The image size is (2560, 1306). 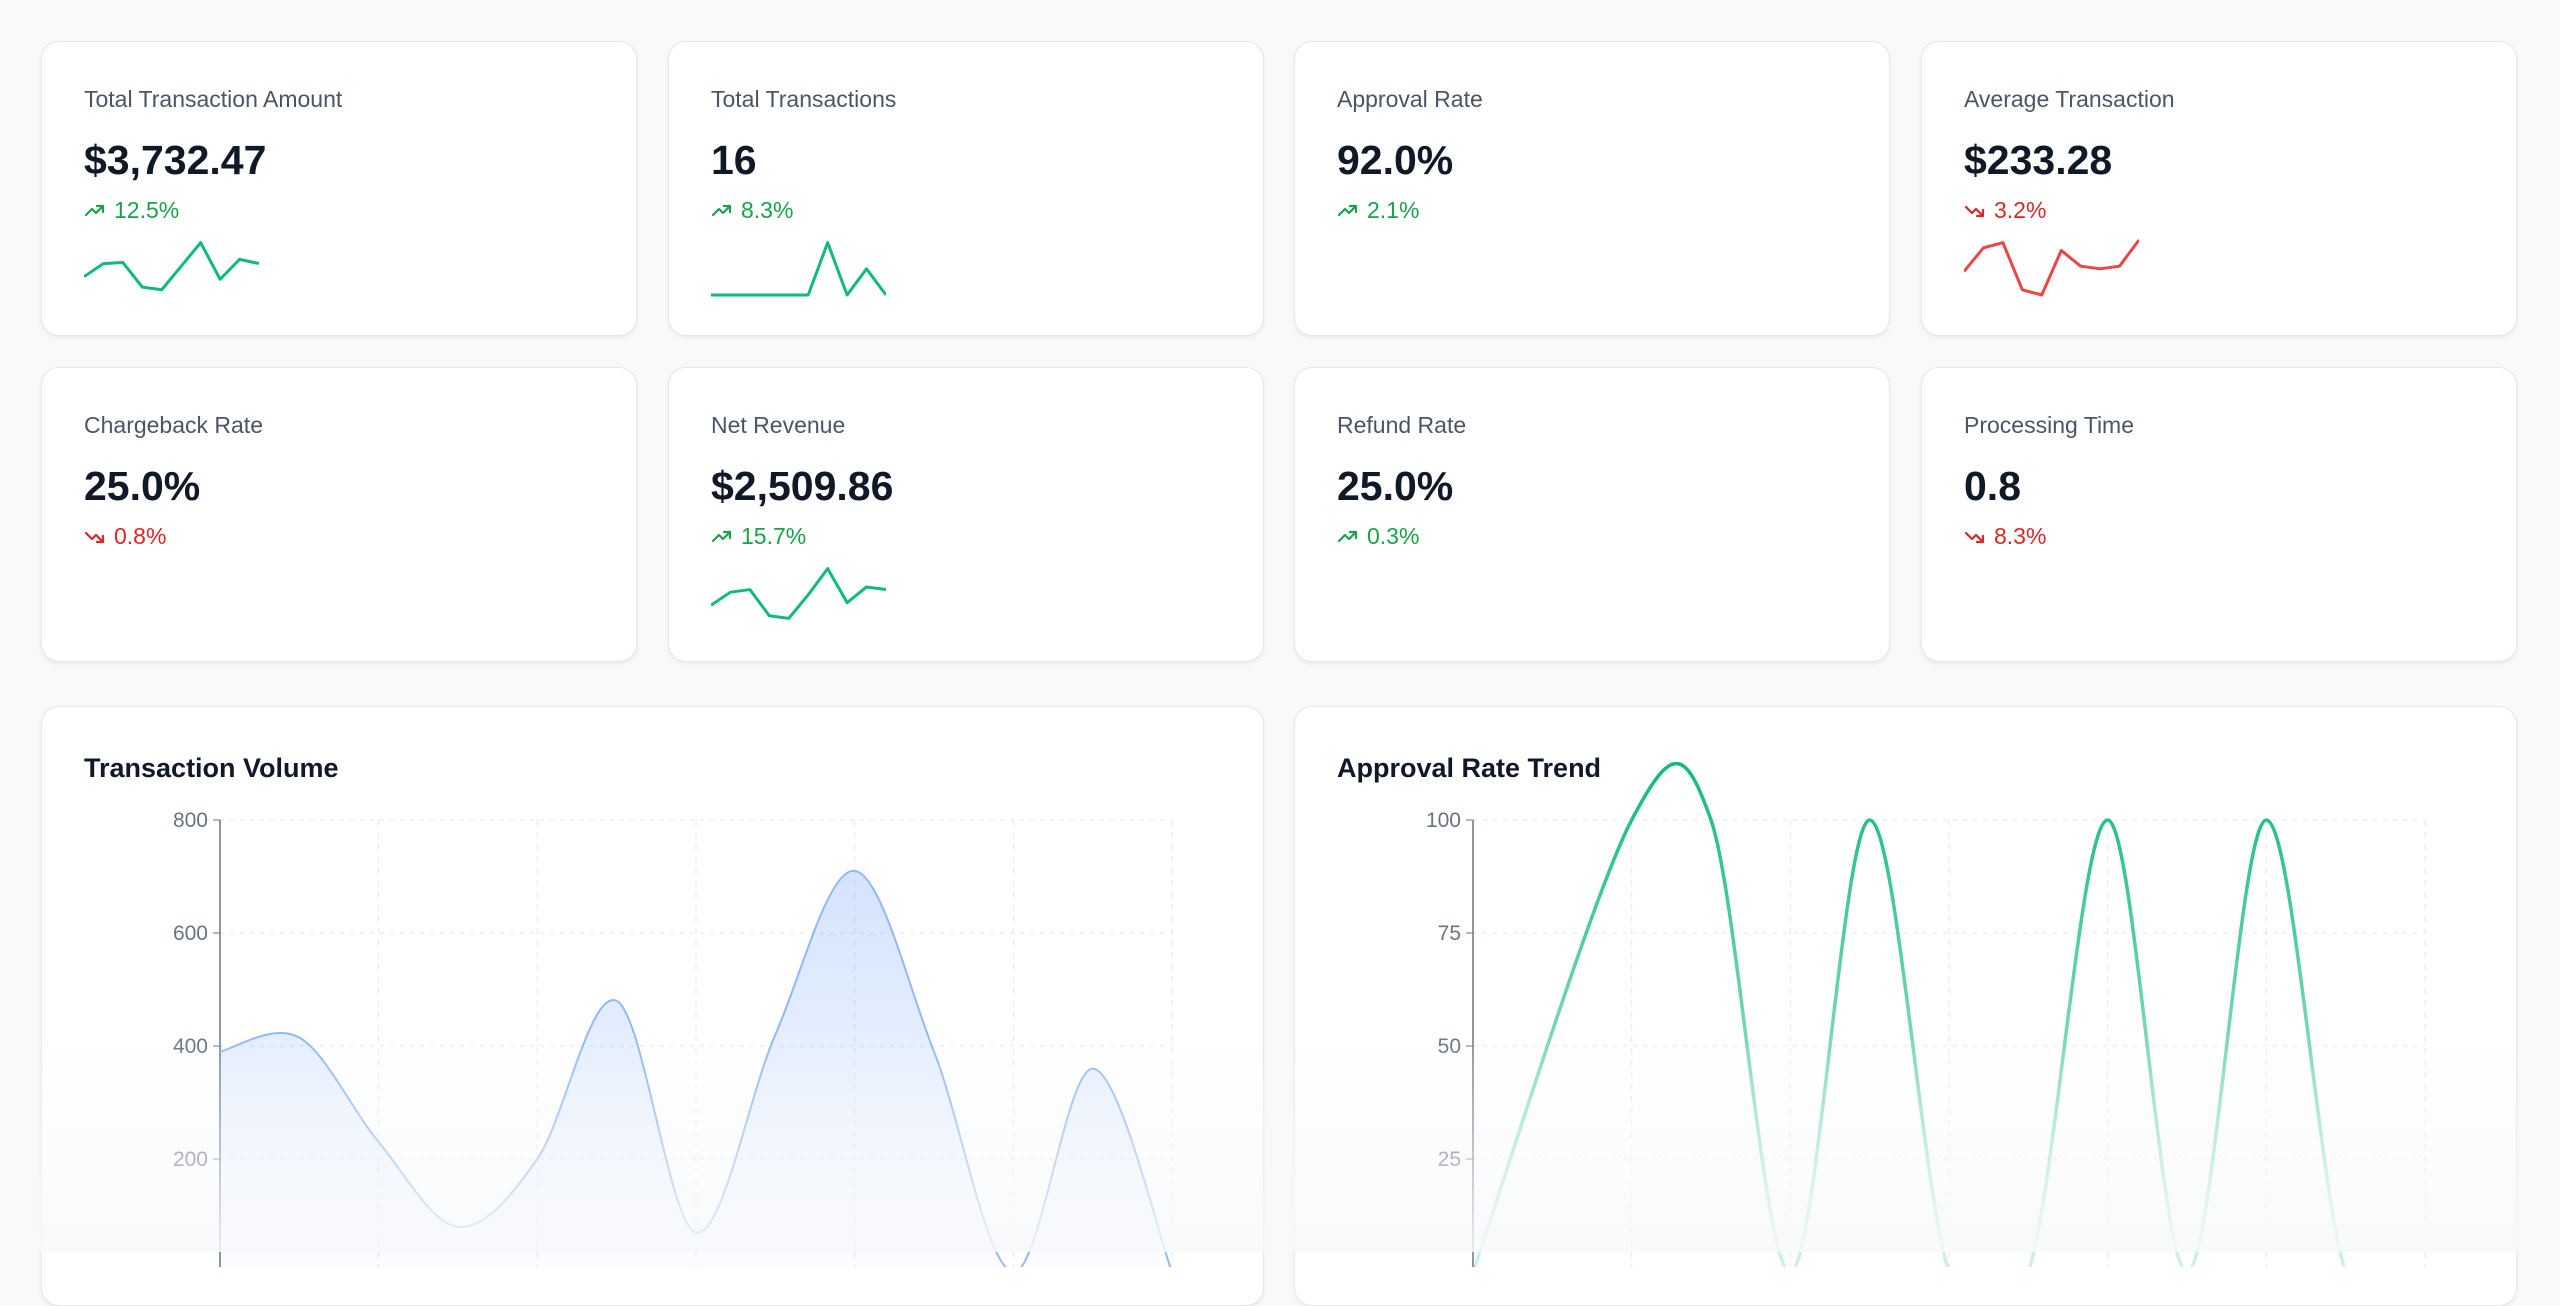 I want to click on kpi-trend: 2.1%, so click(x=1378, y=210).